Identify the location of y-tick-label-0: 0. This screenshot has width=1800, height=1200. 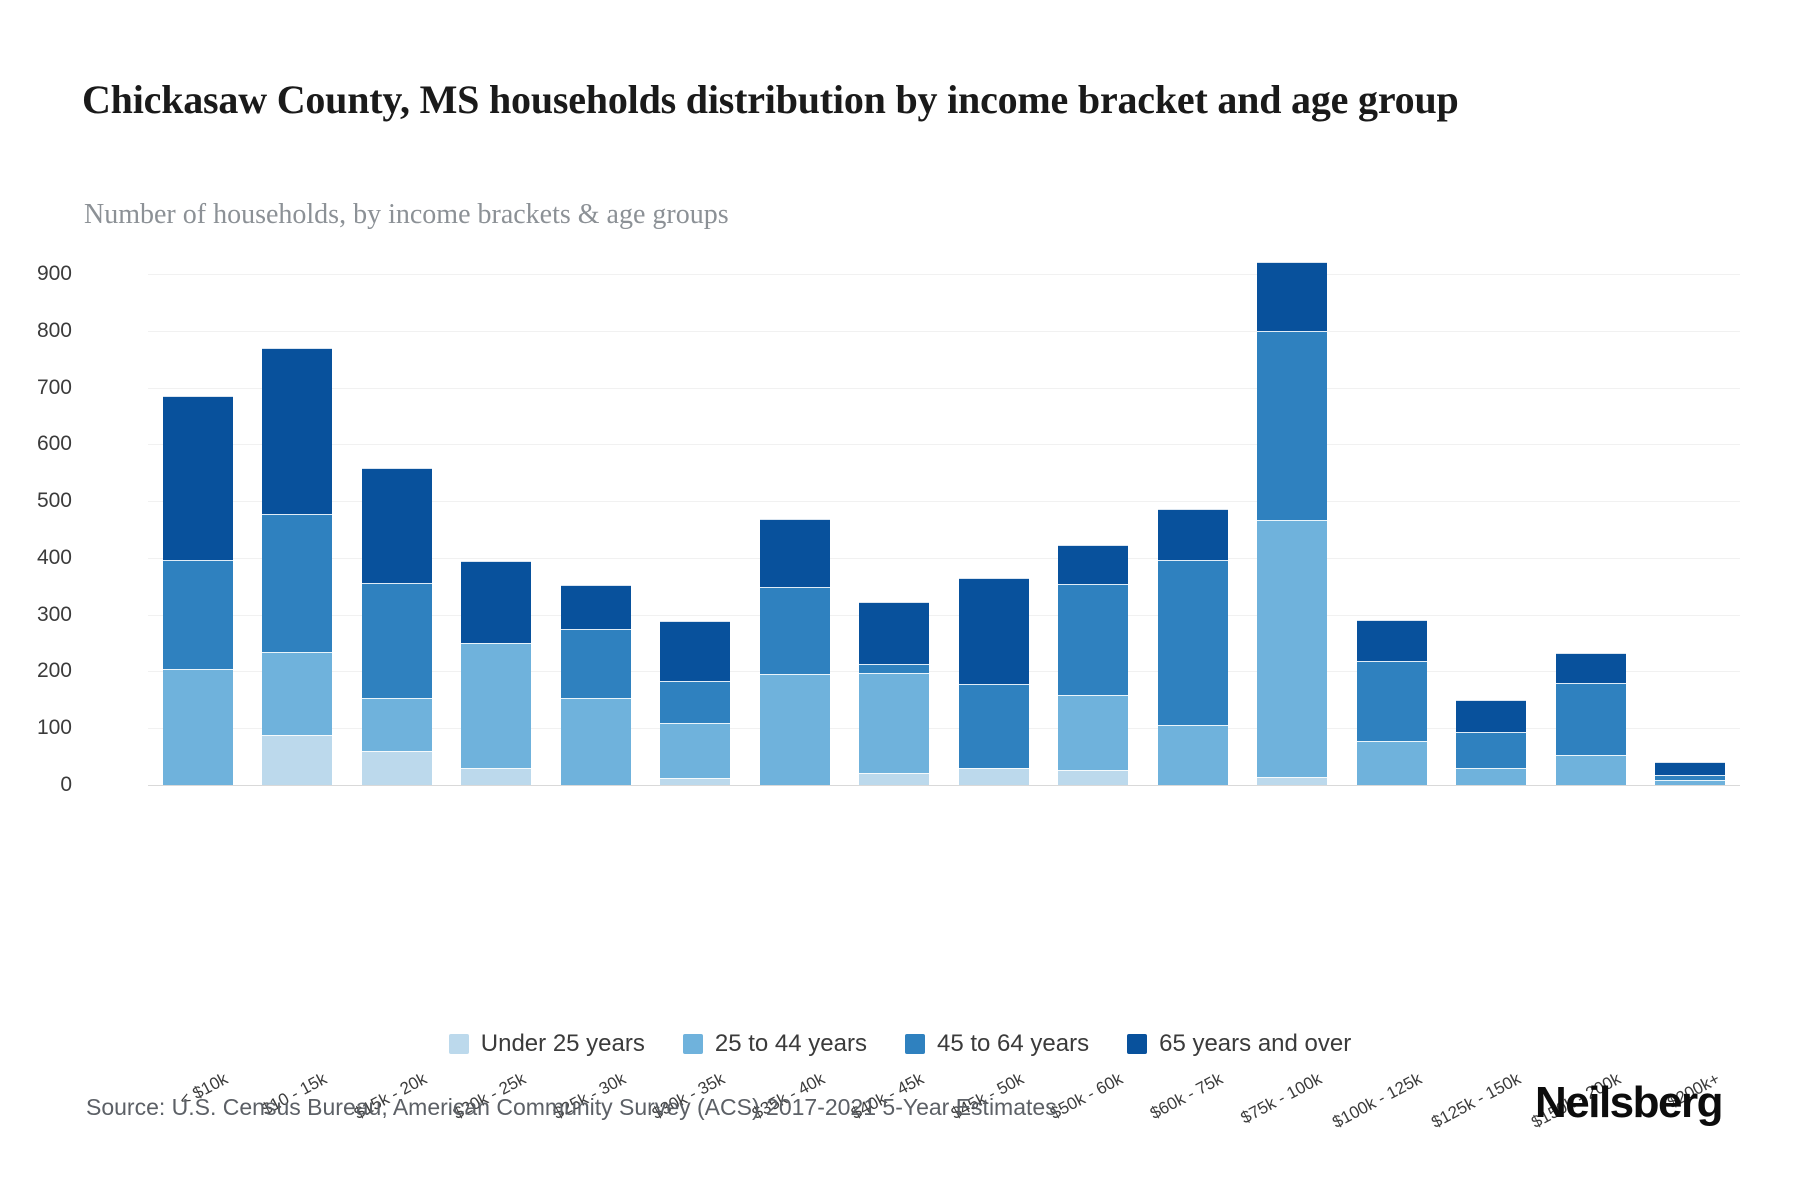
(66, 784).